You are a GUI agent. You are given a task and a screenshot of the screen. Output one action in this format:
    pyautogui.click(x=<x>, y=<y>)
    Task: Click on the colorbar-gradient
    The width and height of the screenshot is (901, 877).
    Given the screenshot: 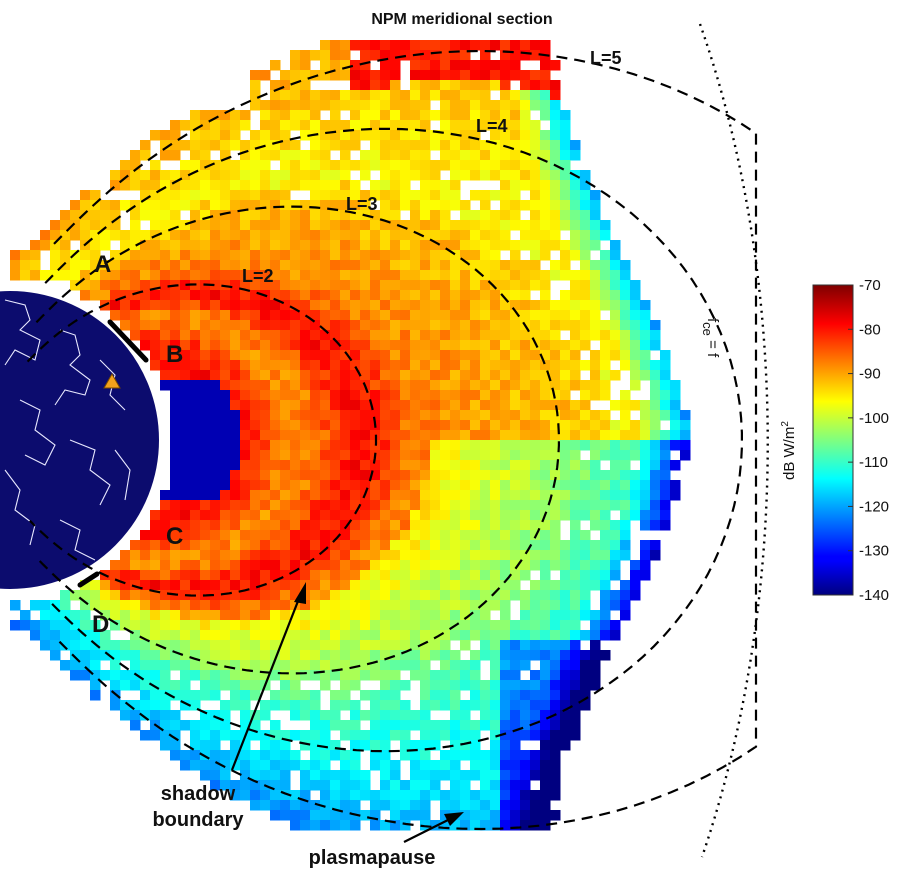 What is the action you would take?
    pyautogui.click(x=833, y=440)
    